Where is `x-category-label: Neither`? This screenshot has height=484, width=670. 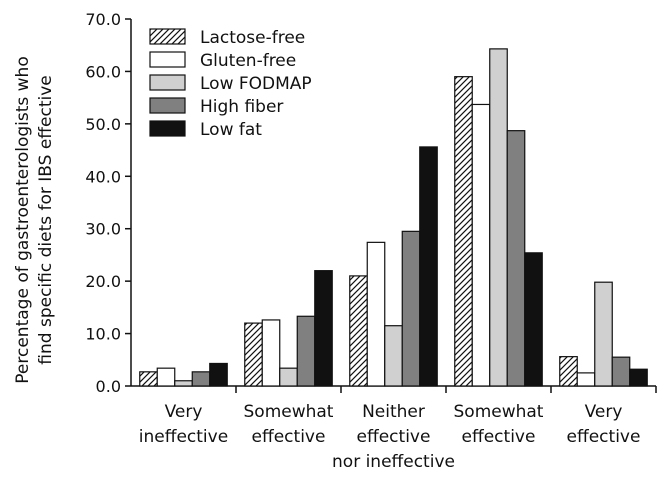 x-category-label: Neither is located at coordinates (393, 412).